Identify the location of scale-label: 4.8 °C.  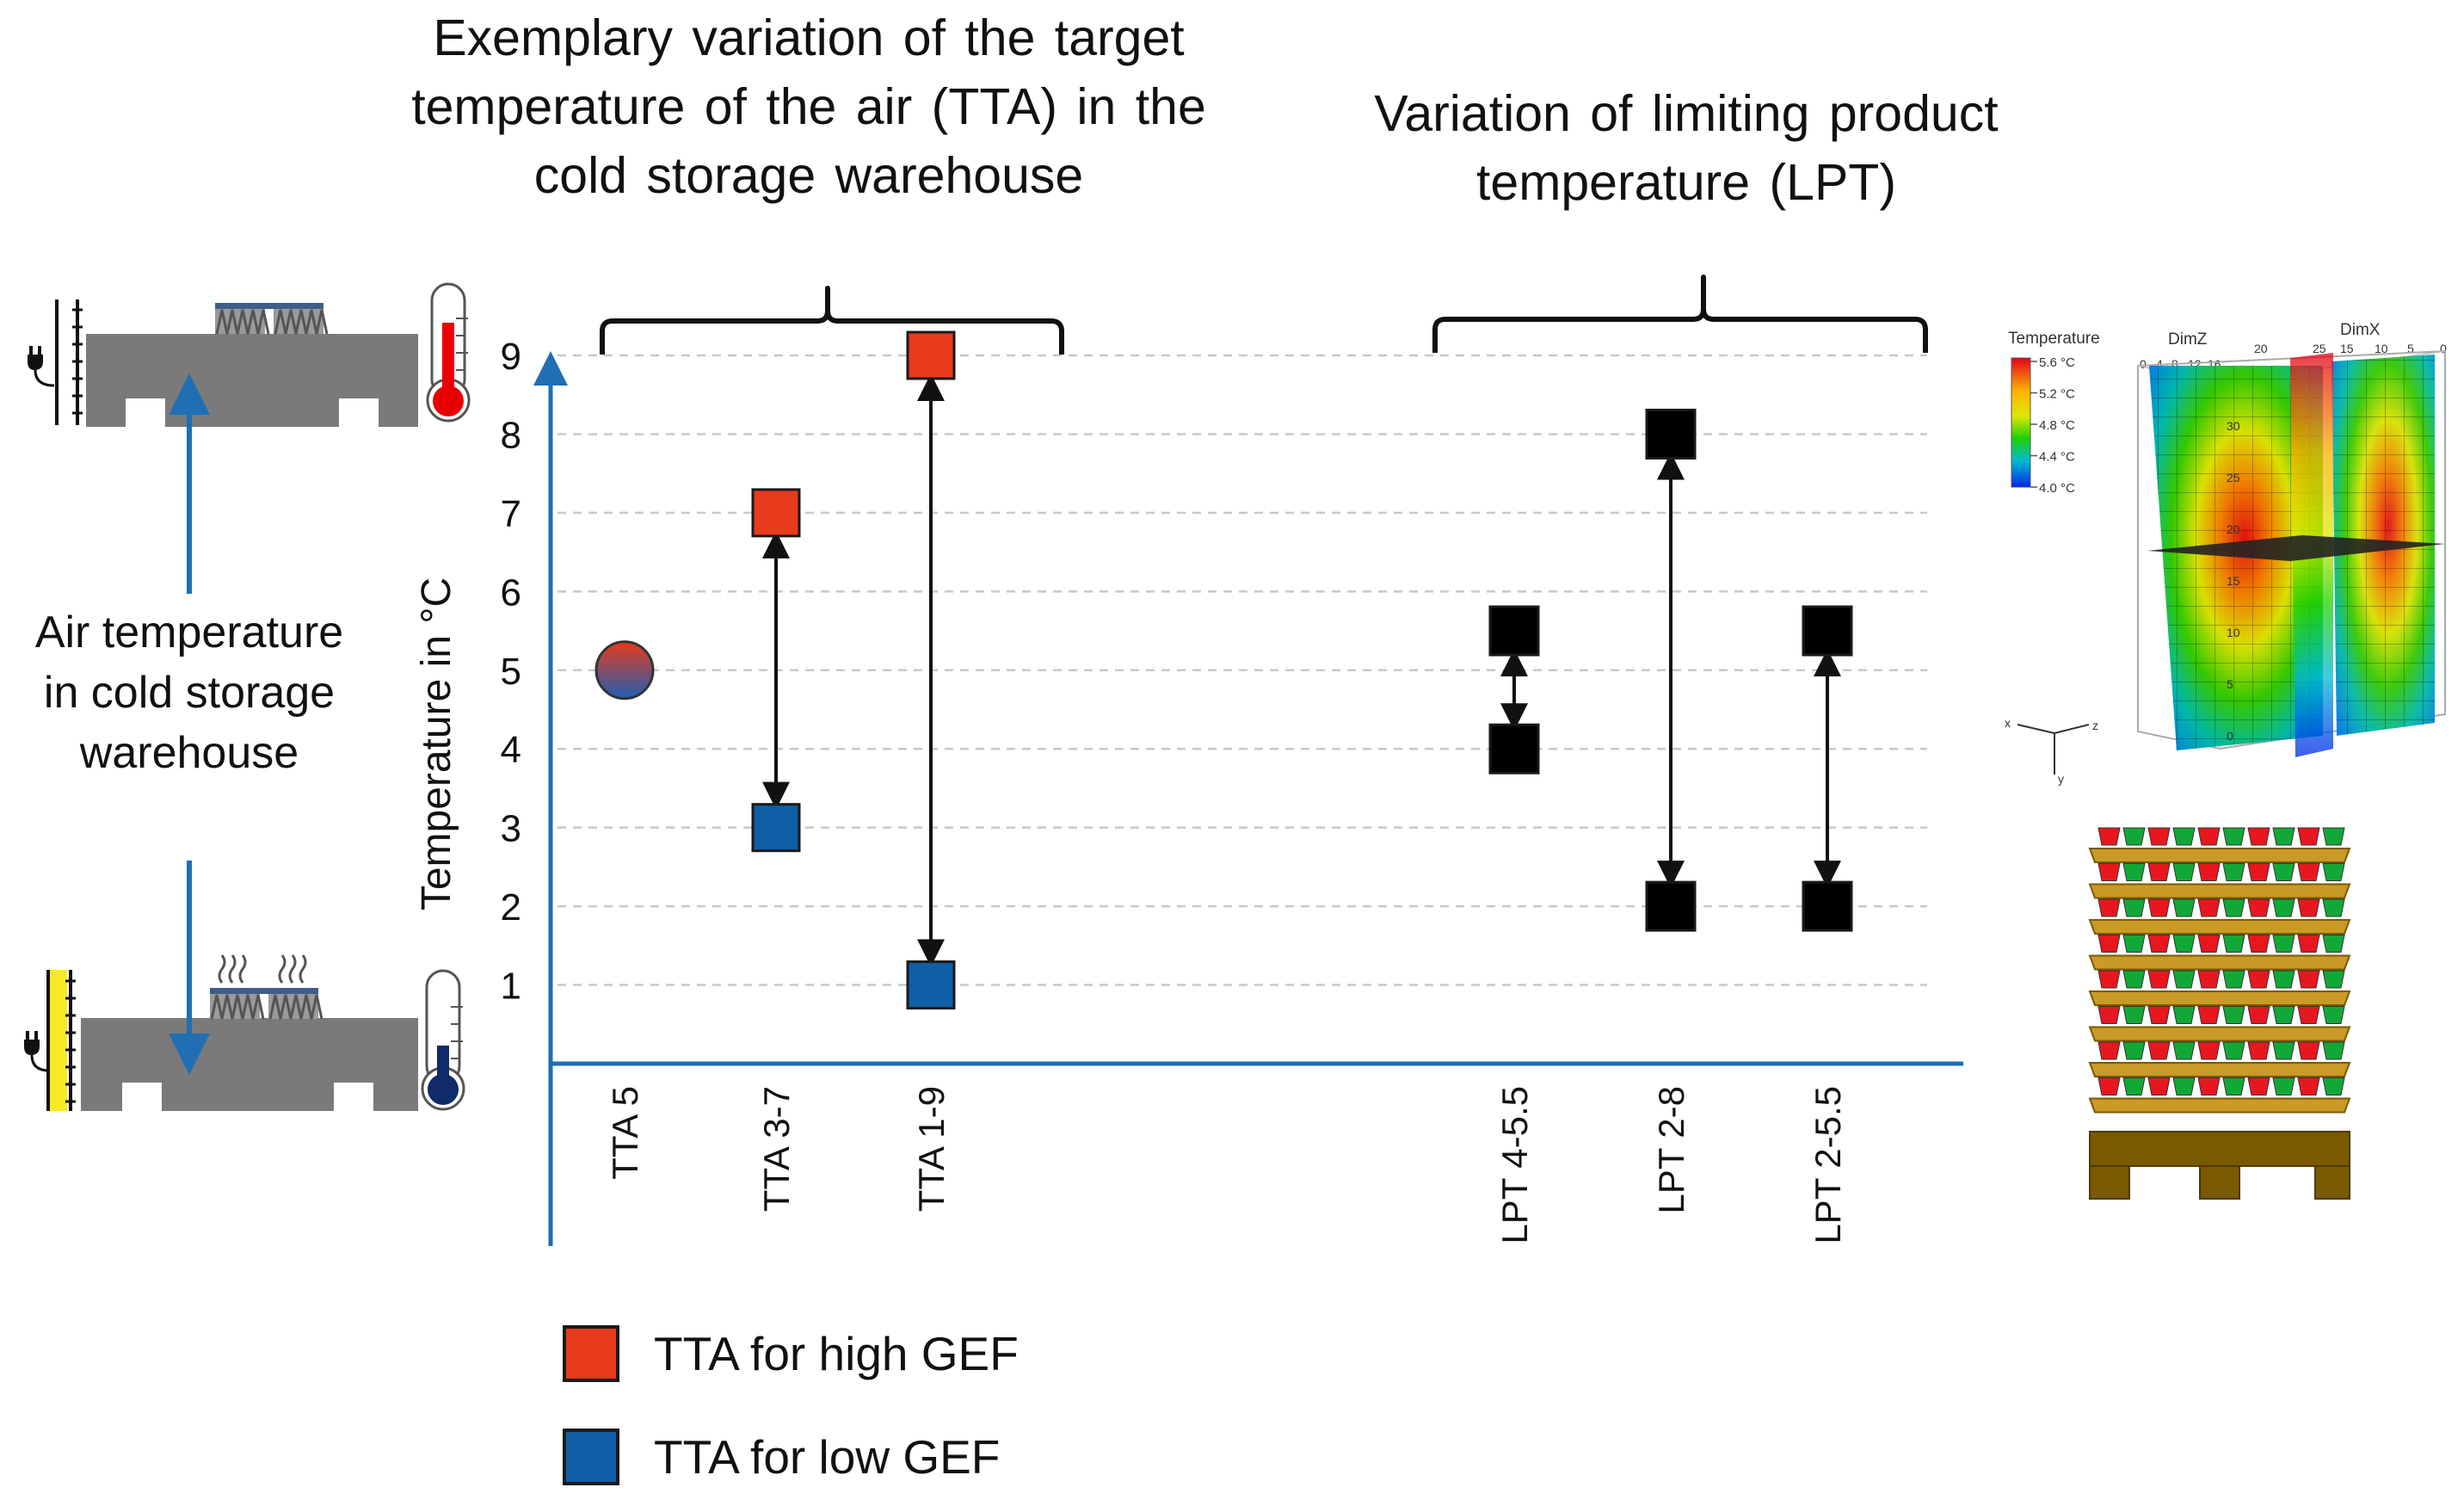
(2057, 425).